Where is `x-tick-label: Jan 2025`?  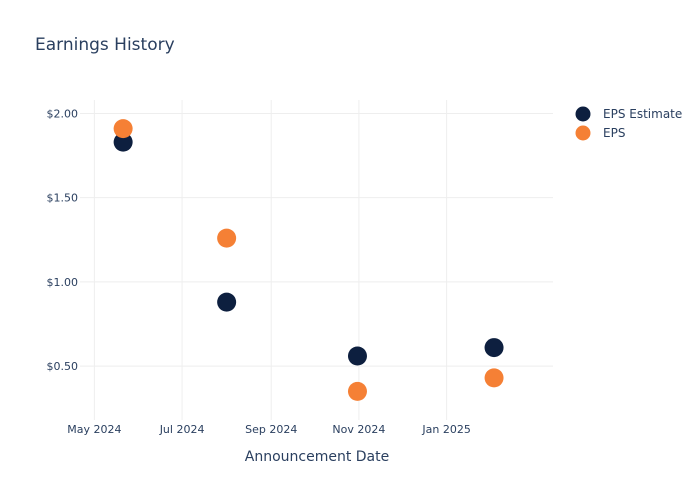 x-tick-label: Jan 2025 is located at coordinates (445, 429).